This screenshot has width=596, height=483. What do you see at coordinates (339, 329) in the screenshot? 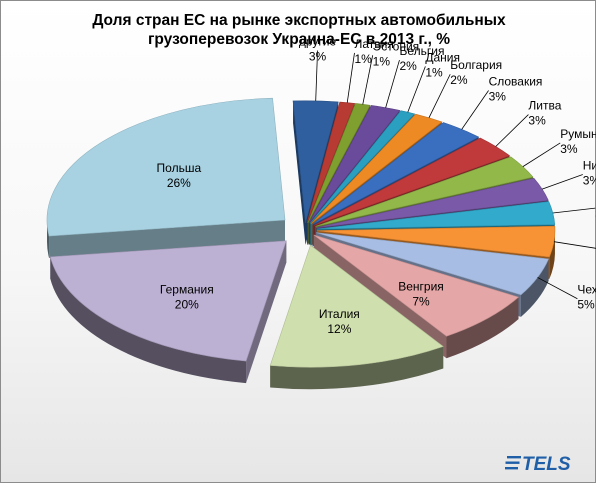
I see `slice-value: 12%` at bounding box center [339, 329].